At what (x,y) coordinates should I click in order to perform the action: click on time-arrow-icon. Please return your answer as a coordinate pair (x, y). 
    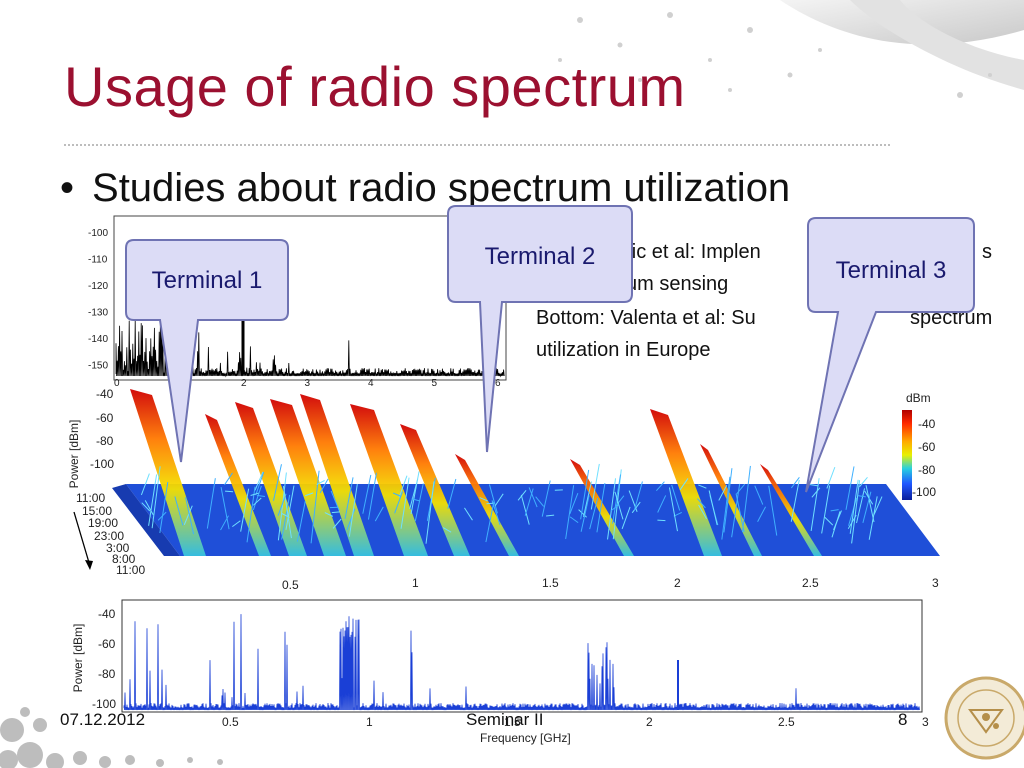
    Looking at the image, I should click on (82, 539).